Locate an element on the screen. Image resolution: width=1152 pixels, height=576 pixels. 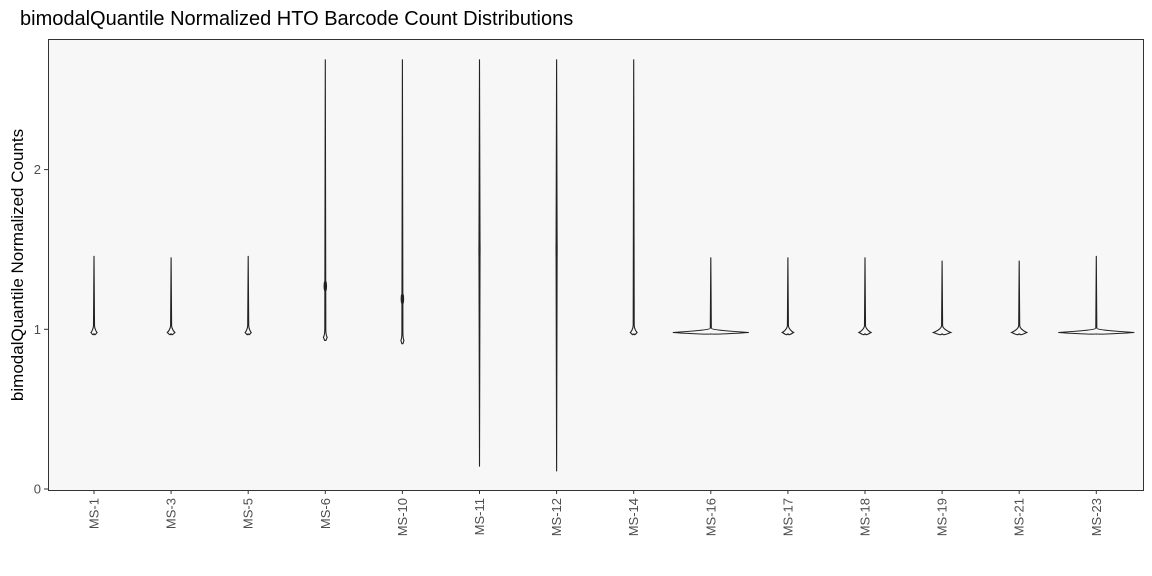
x-tick-label: MS-19 is located at coordinates (942, 517).